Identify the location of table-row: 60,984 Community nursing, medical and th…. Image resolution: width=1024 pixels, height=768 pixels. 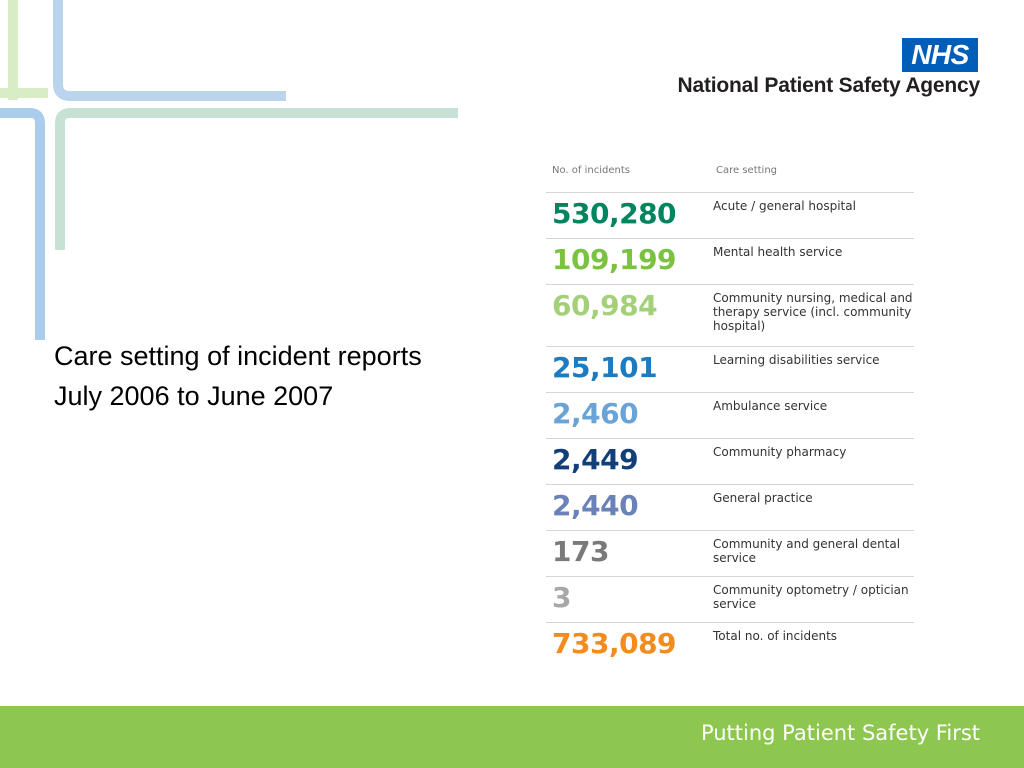
(730, 316).